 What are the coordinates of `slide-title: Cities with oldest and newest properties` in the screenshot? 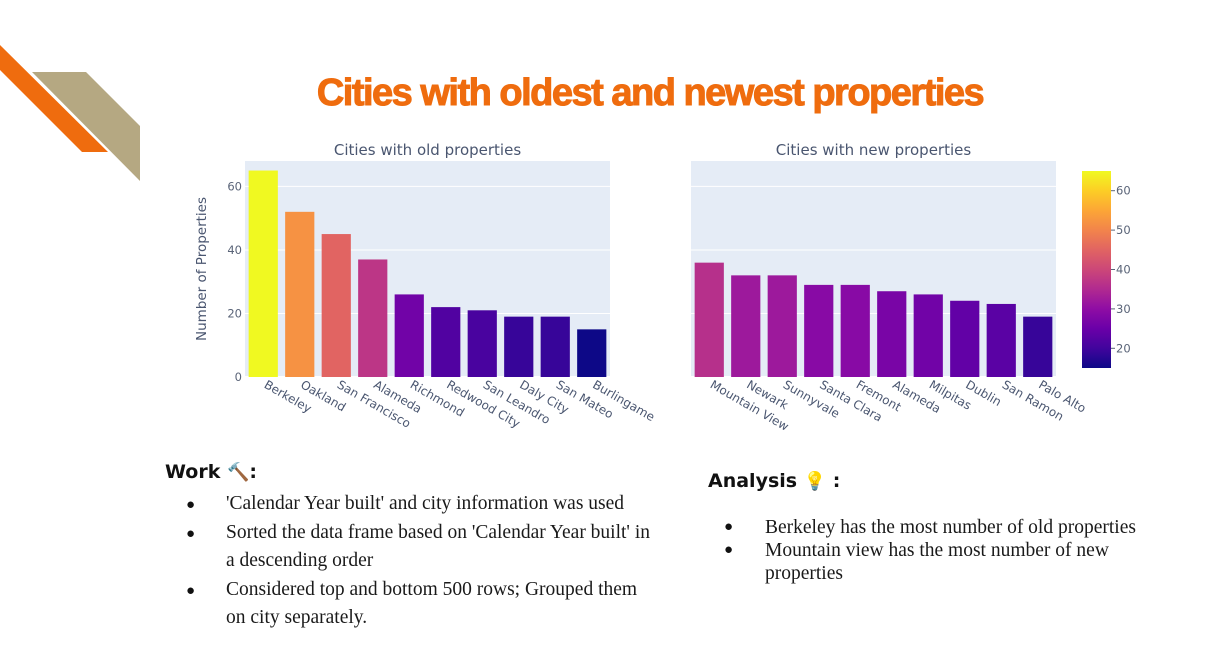 It's located at (650, 93).